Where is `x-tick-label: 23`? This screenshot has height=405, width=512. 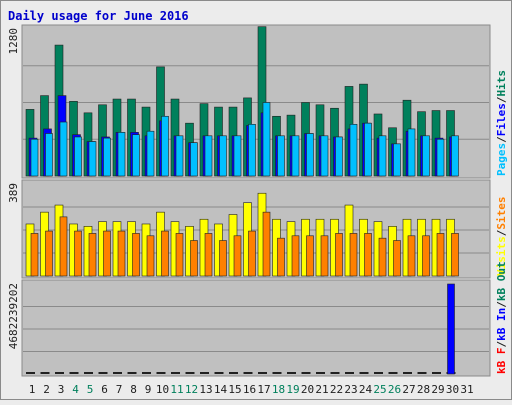
x-tick-label: 23 is located at coordinates (350, 389).